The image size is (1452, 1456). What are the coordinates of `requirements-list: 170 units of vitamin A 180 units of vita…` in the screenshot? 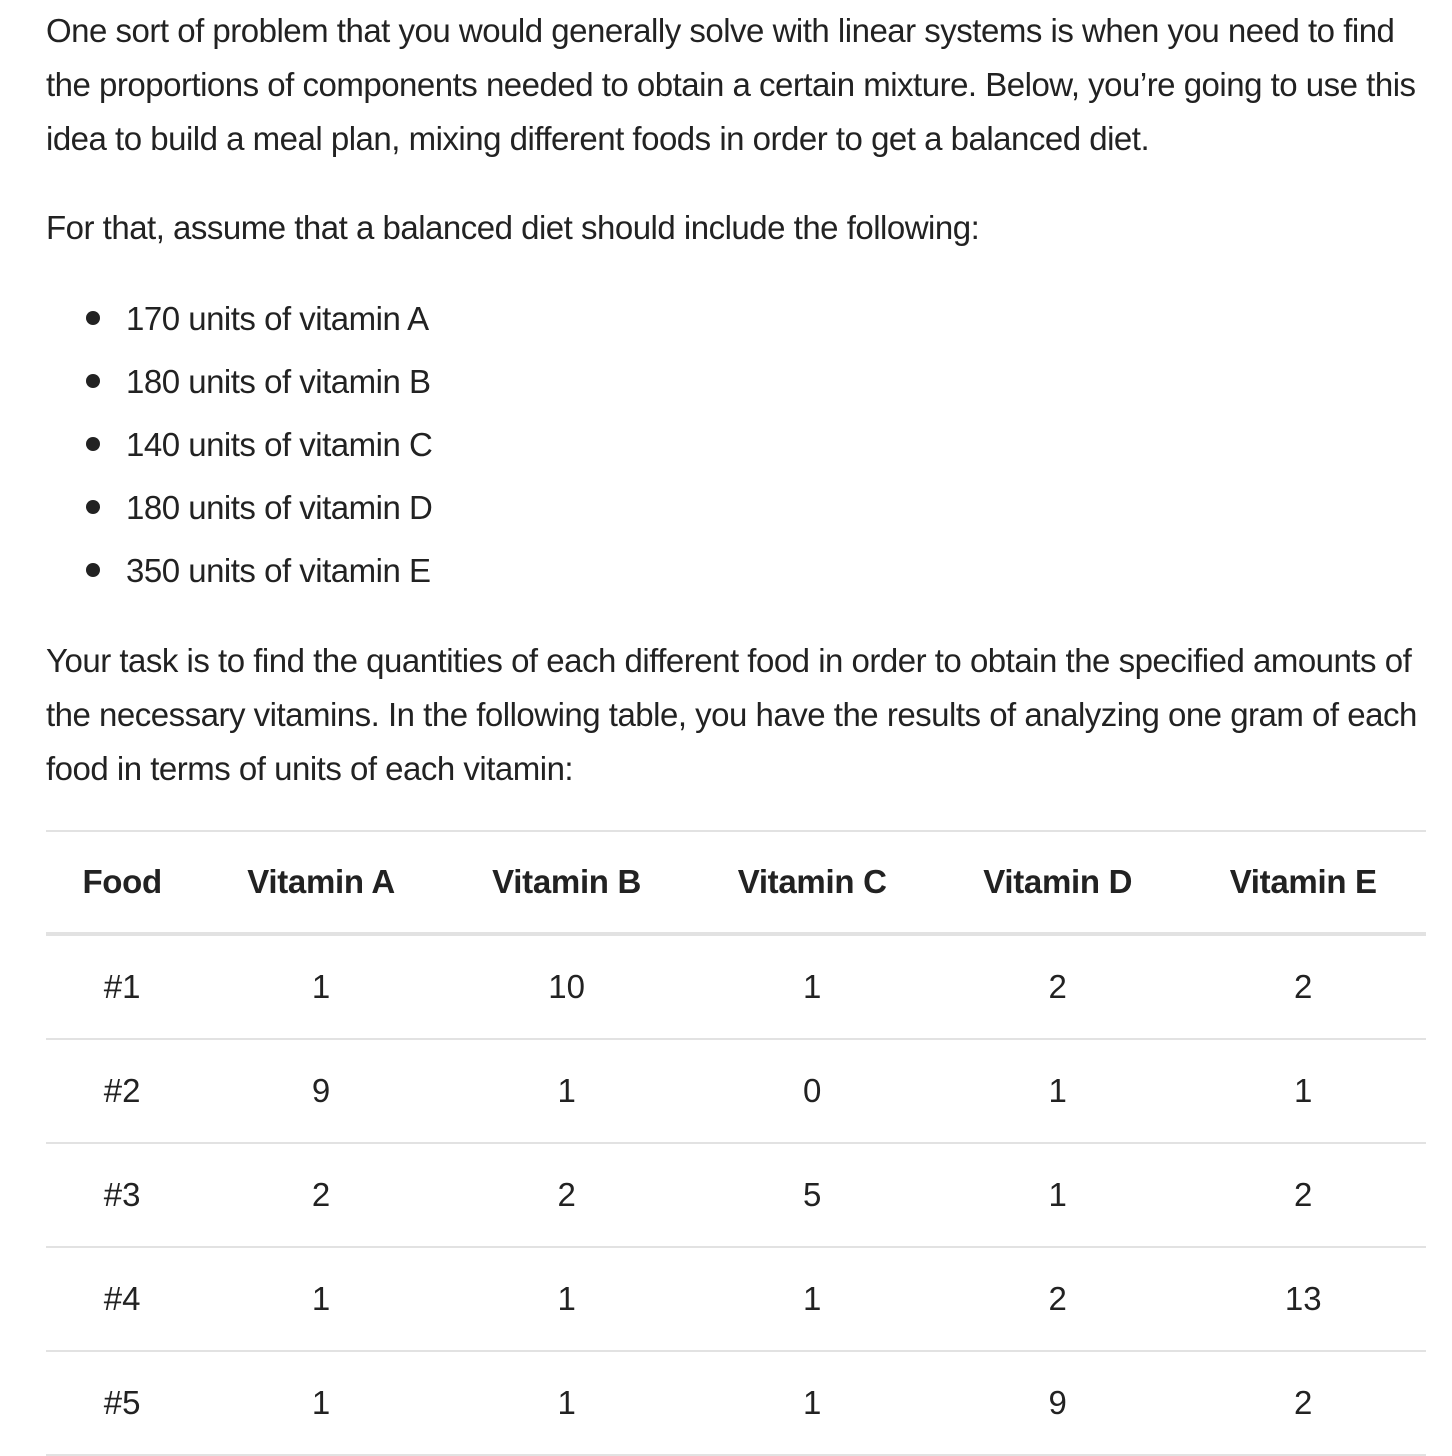 It's located at (239, 444).